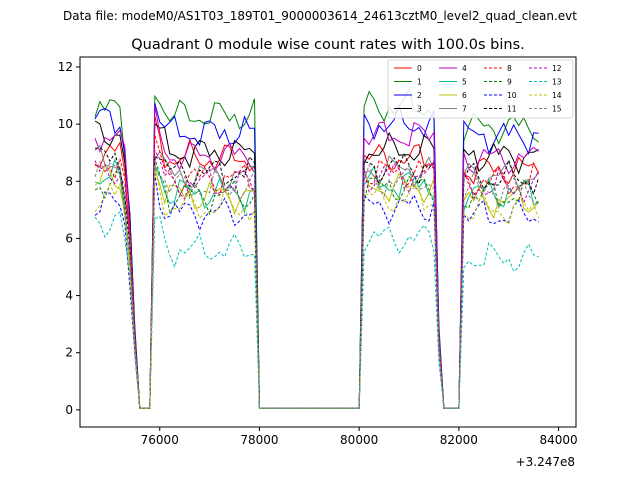  I want to click on y-tick-label: 8, so click(69, 181).